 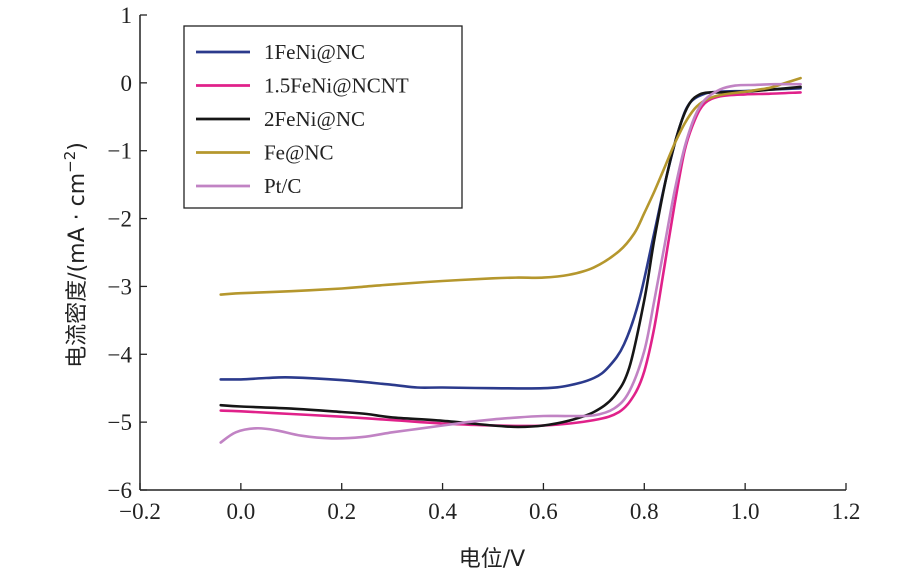 What do you see at coordinates (140, 511) in the screenshot?
I see `x-tick-label: −0.2` at bounding box center [140, 511].